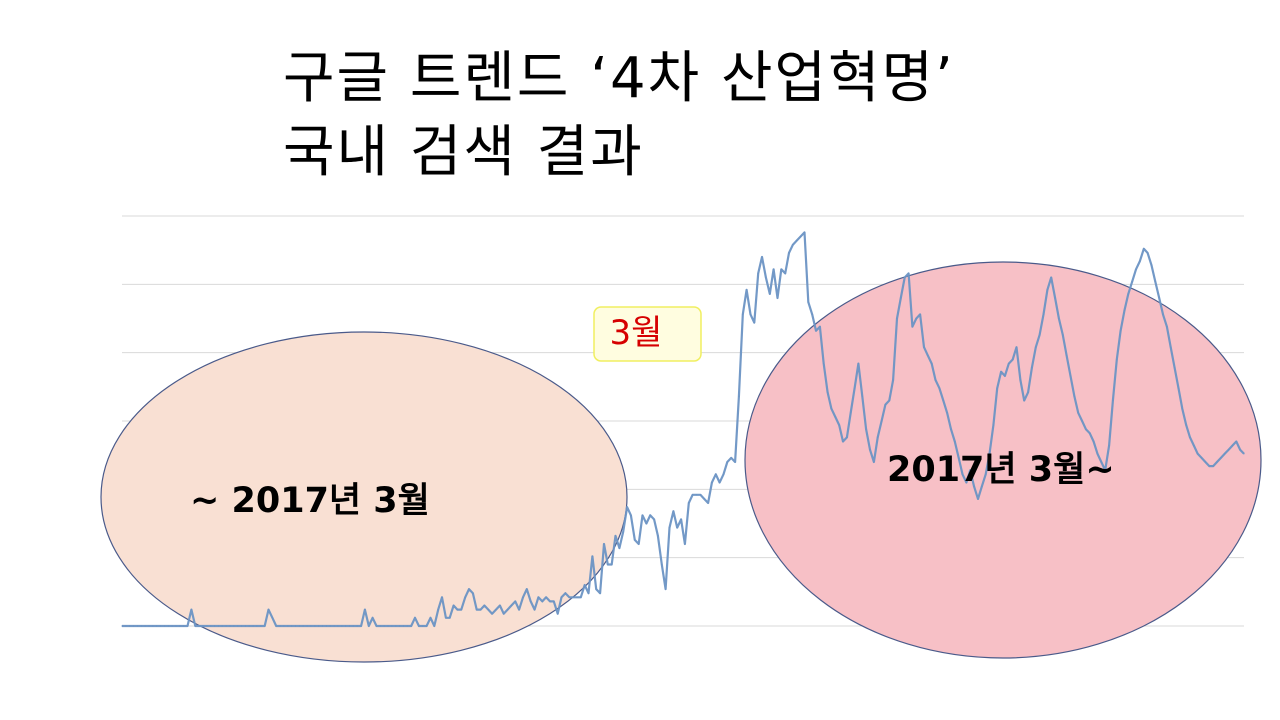  I want to click on slide-title-line1: 구글 트렌드 ‘4차 산업혁명’, so click(619, 78).